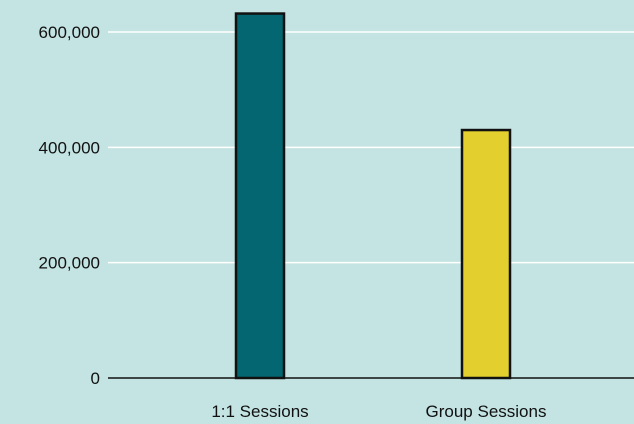 Image resolution: width=634 pixels, height=424 pixels. What do you see at coordinates (486, 411) in the screenshot?
I see `category-label: Group Sessions` at bounding box center [486, 411].